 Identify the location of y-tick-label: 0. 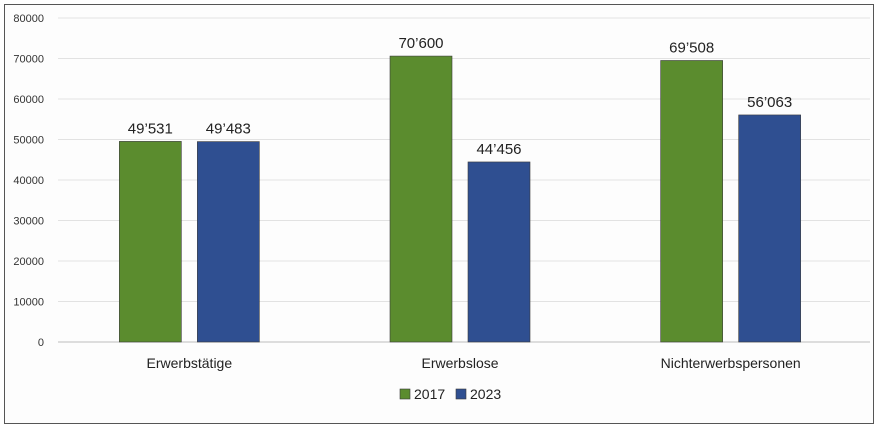
(41, 343).